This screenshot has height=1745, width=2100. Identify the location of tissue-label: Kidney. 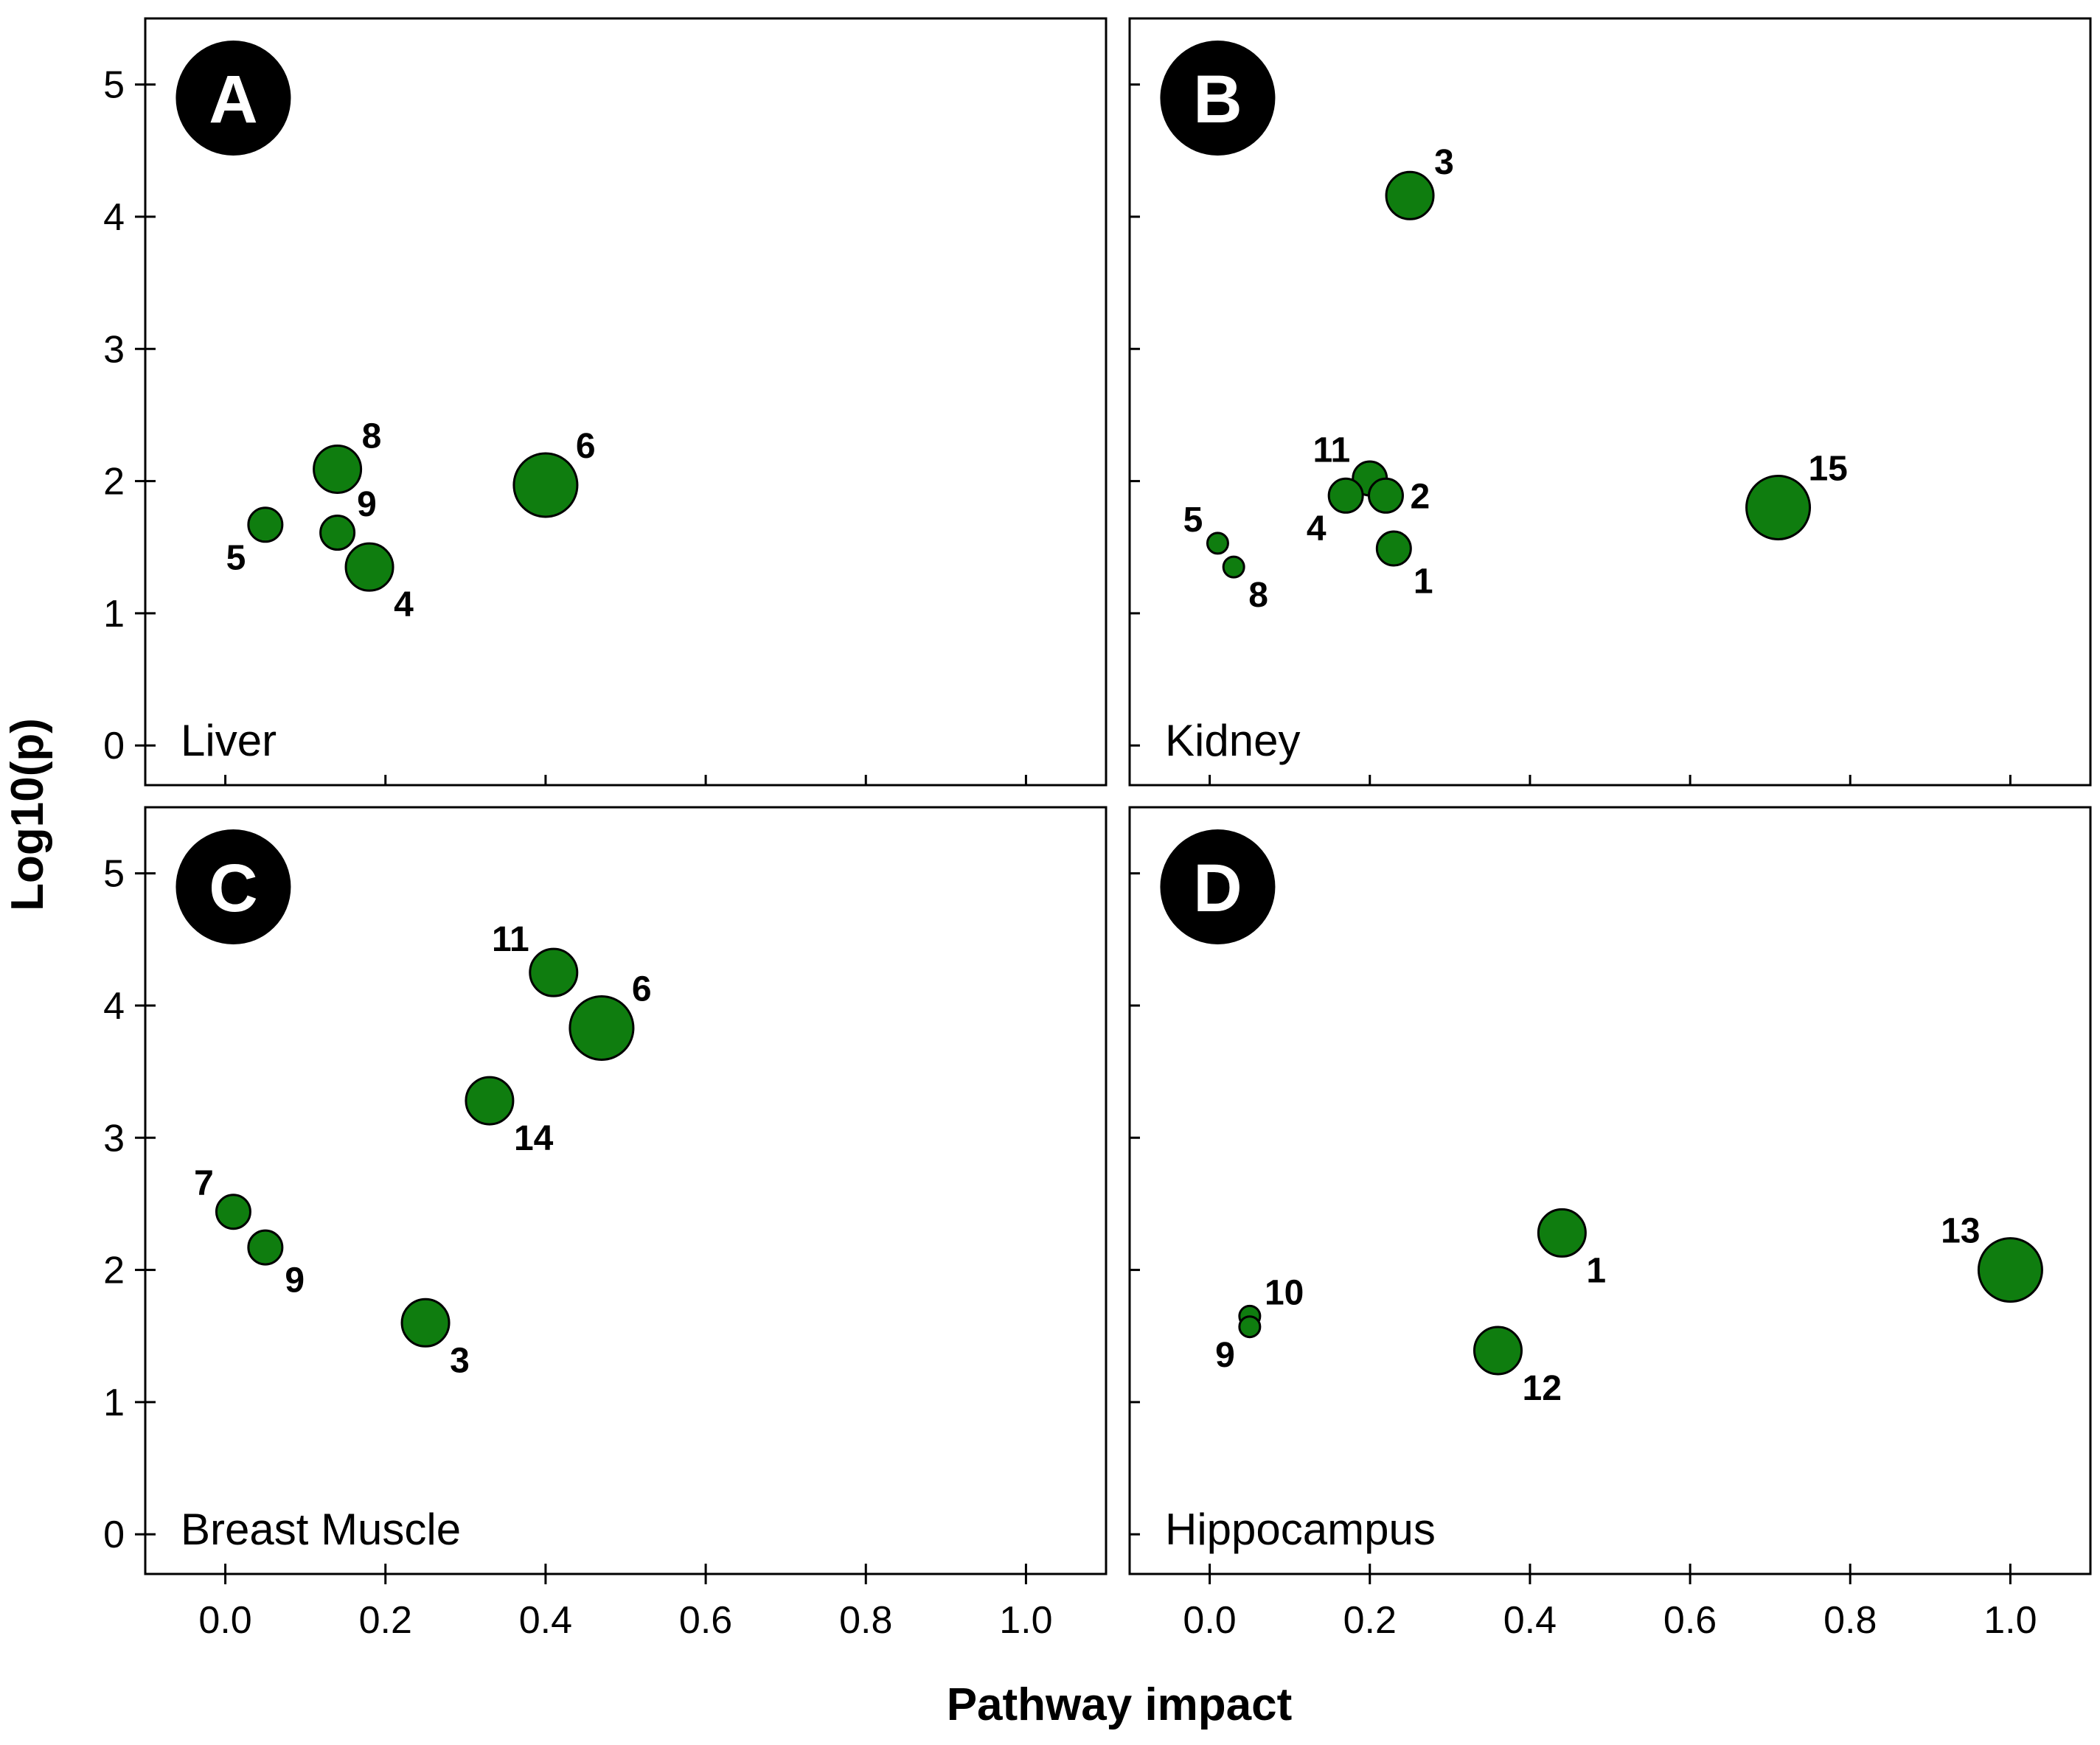
(1232, 740).